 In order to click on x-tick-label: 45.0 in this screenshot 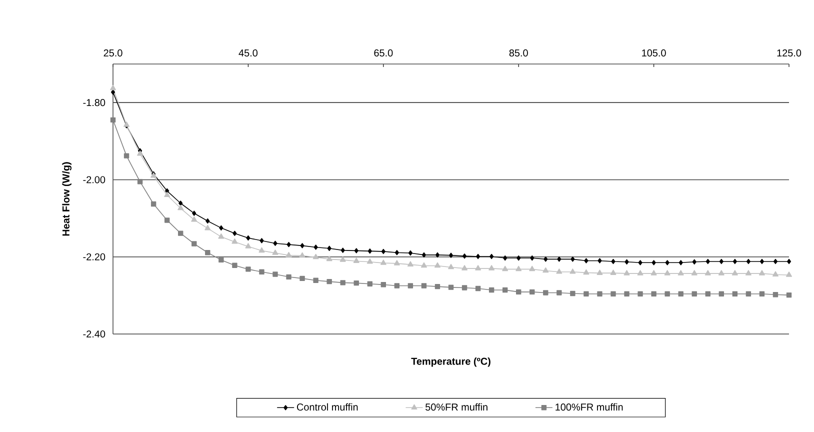, I will do `click(248, 52)`.